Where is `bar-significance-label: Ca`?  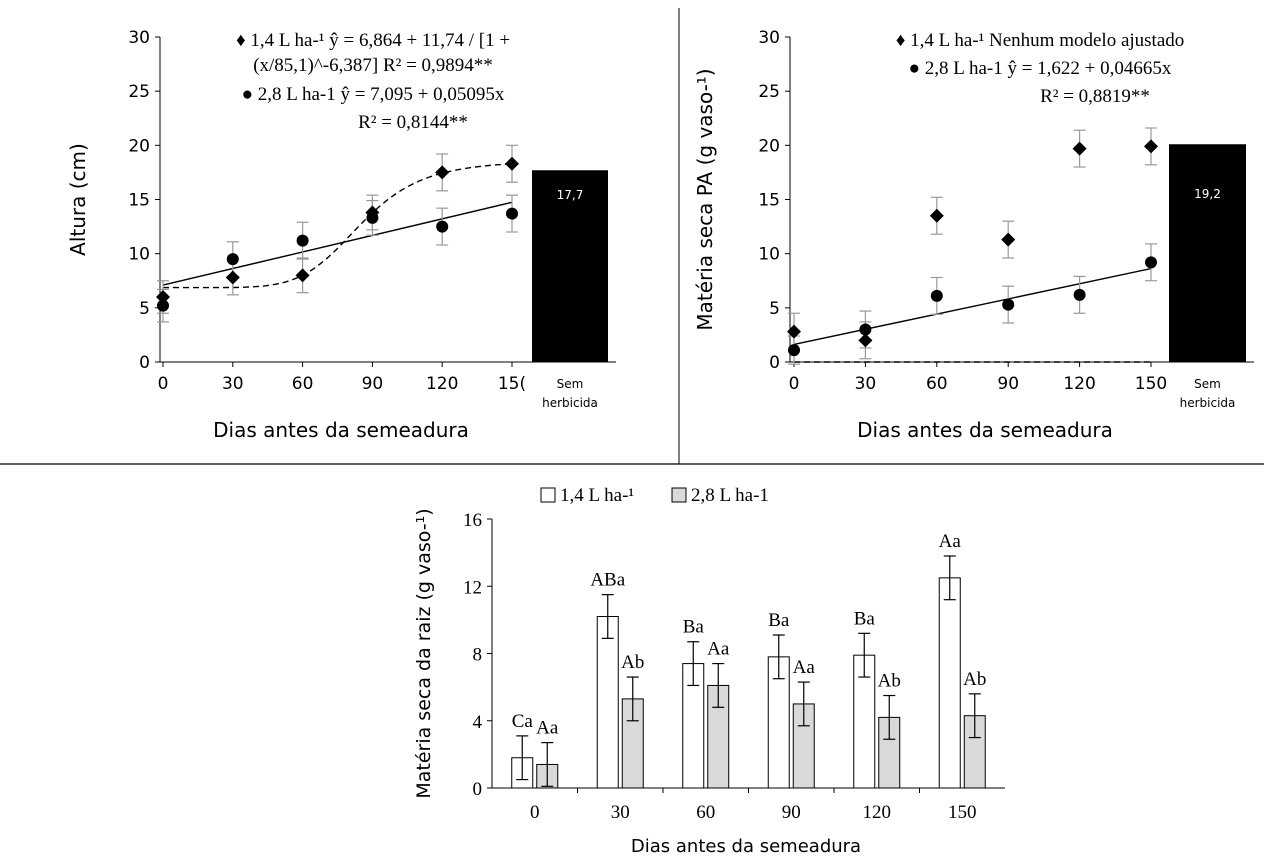
bar-significance-label: Ca is located at coordinates (523, 721).